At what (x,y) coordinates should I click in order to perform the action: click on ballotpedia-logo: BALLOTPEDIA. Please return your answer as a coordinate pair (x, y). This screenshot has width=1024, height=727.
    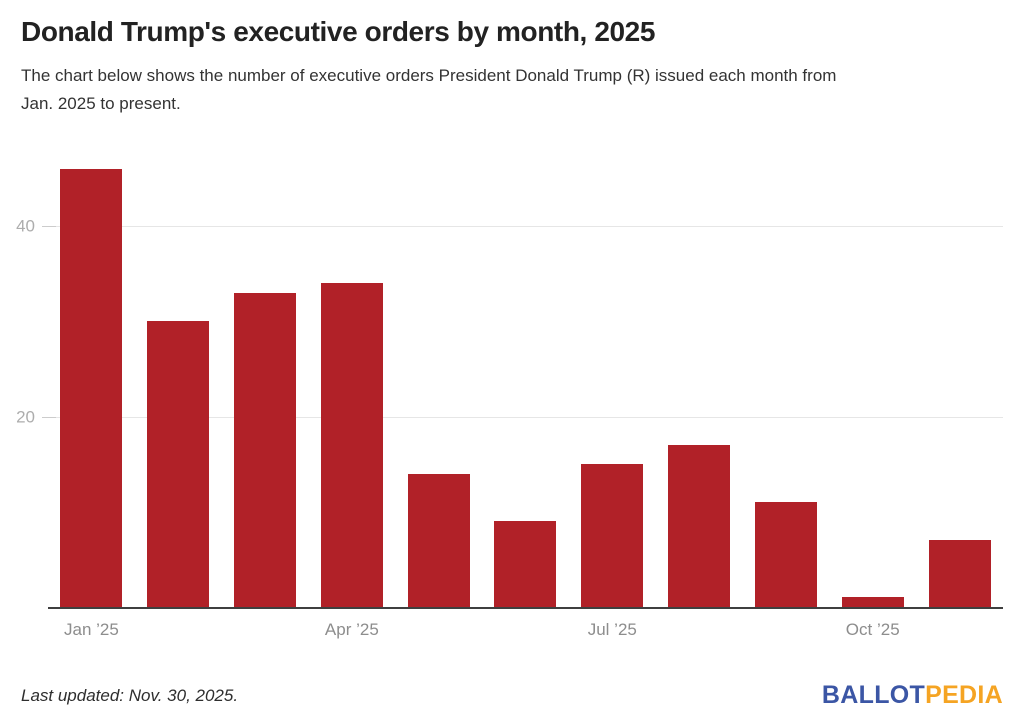
    Looking at the image, I should click on (912, 695).